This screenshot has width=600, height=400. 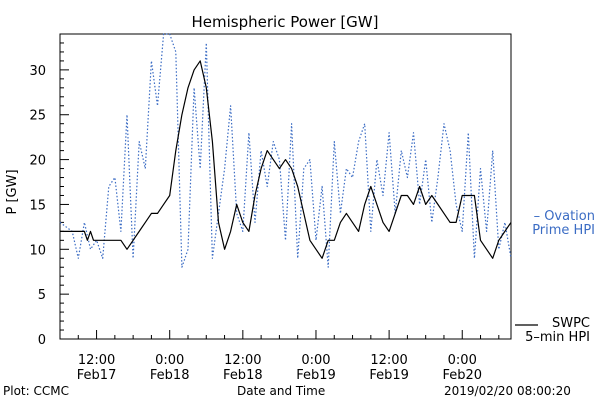 I want to click on y-tick-label: 5, so click(x=42, y=295).